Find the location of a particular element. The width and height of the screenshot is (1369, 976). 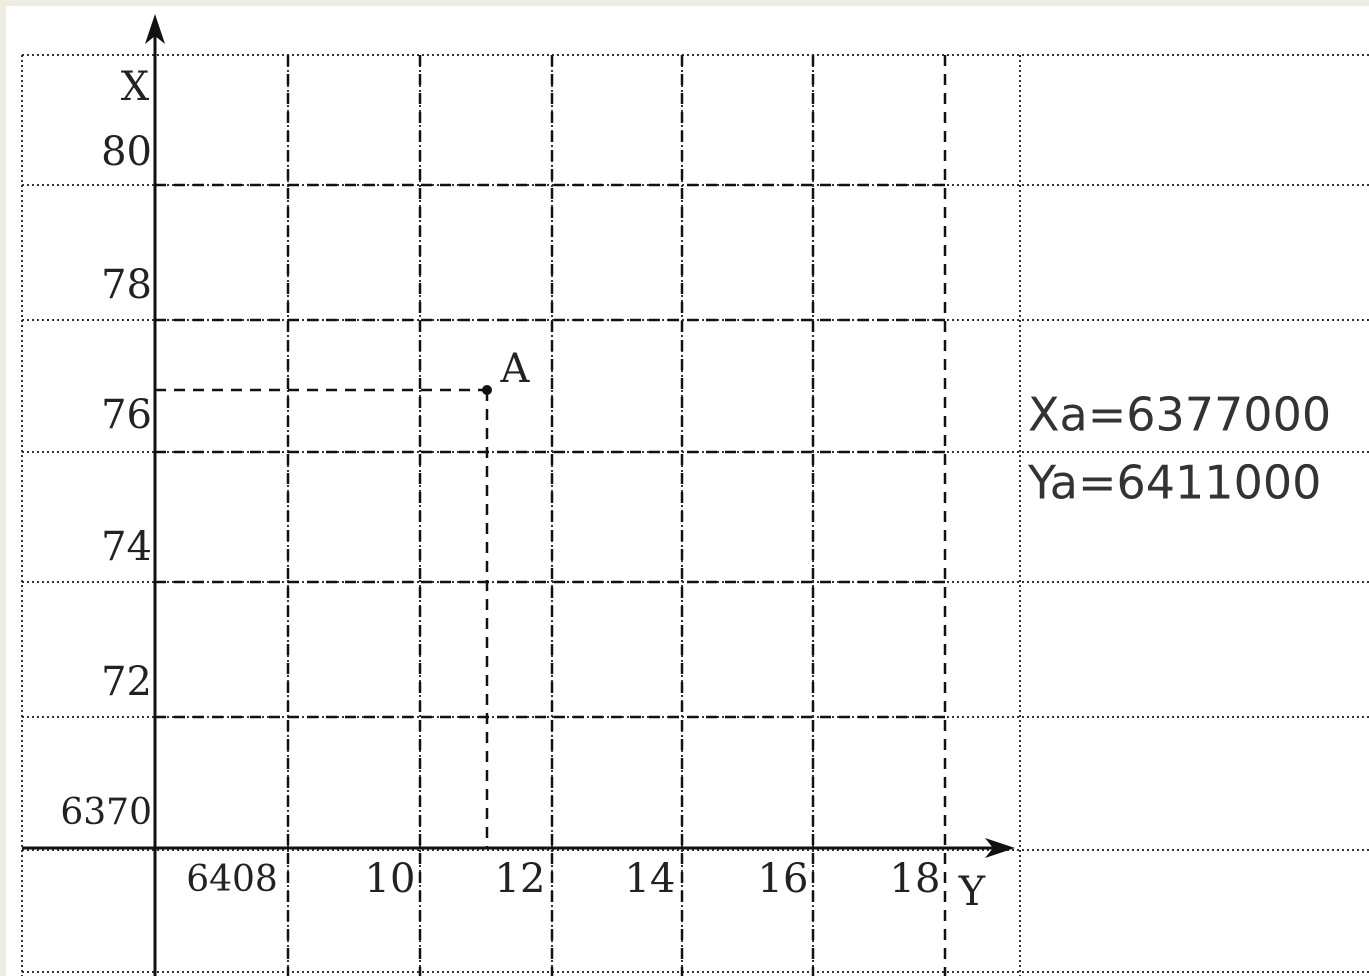

point-label: A is located at coordinates (515, 369).